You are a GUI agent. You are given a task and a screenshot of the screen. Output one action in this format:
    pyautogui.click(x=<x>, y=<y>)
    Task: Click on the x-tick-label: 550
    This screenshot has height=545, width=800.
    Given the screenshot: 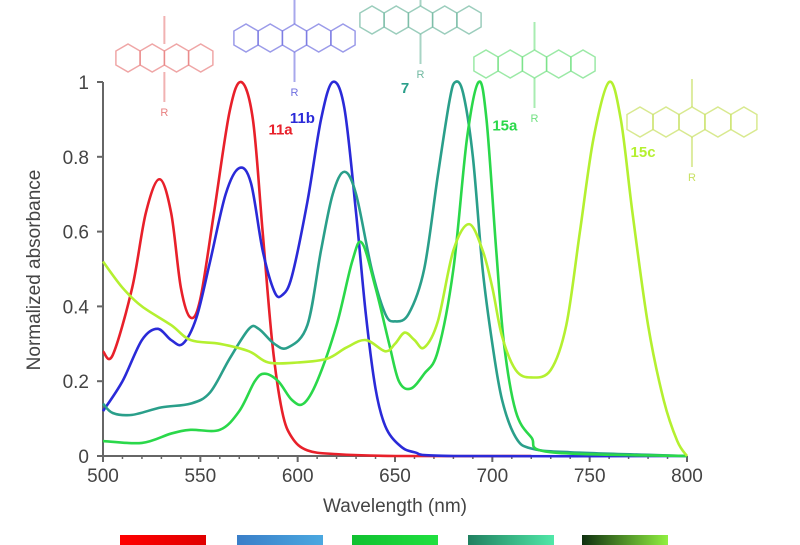 What is the action you would take?
    pyautogui.click(x=200, y=476)
    